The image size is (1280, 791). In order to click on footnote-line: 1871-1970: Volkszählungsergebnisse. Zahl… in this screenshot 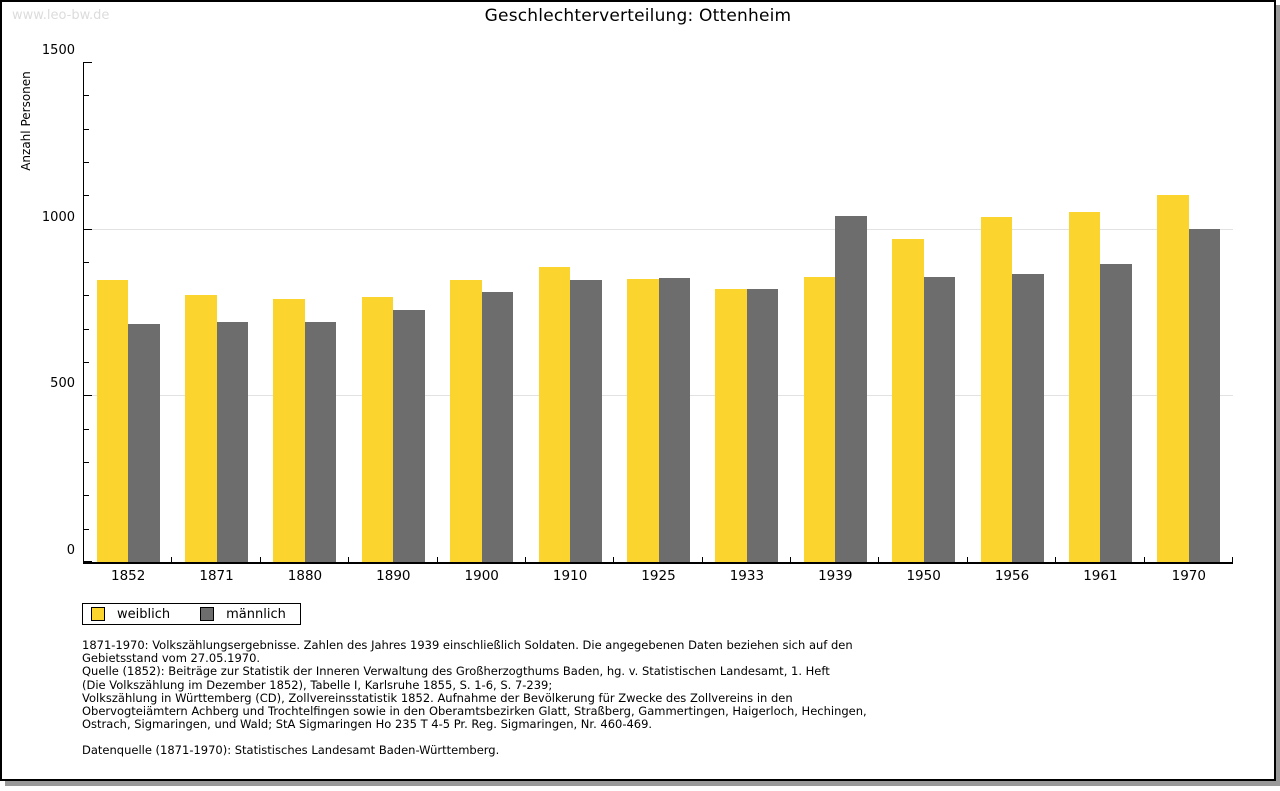, I will do `click(467, 645)`.